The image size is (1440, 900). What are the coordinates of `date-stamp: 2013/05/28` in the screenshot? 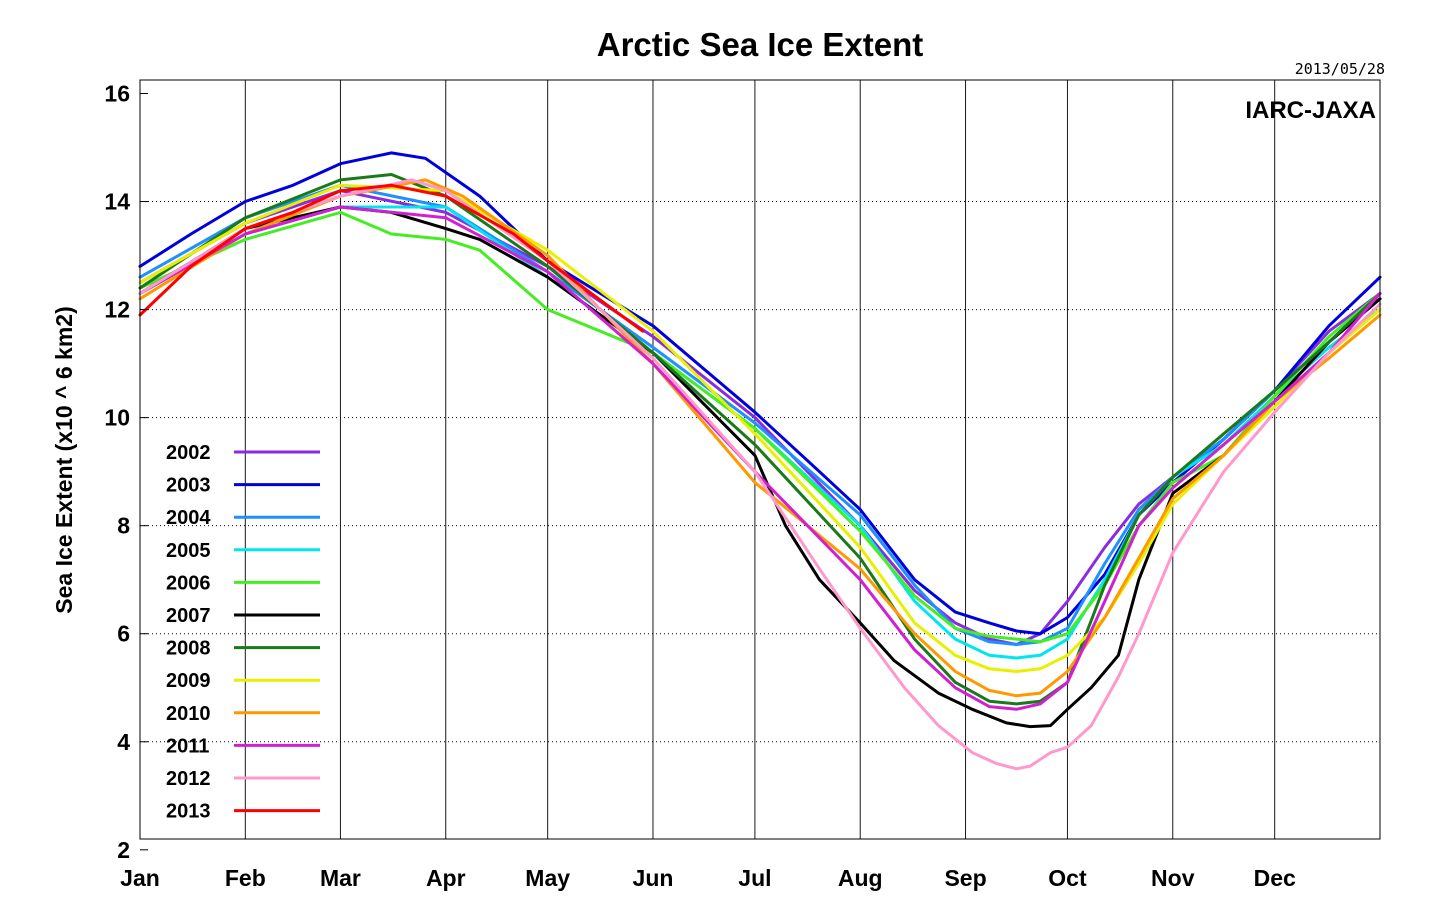 It's located at (1340, 69).